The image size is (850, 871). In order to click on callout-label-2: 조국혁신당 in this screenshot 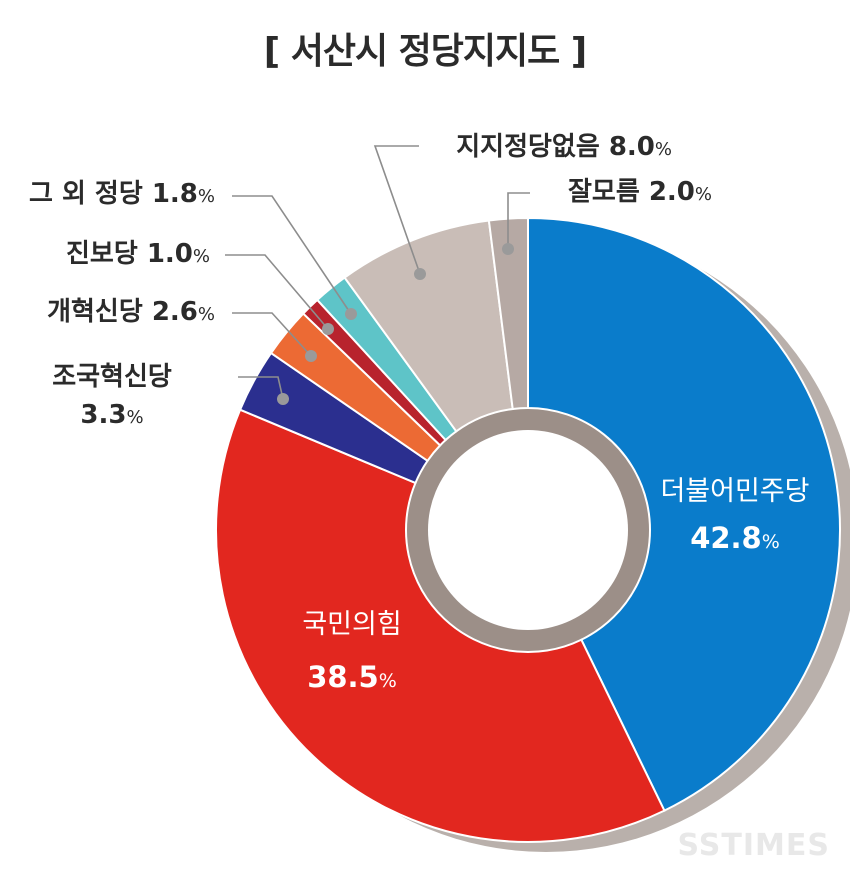, I will do `click(112, 377)`.